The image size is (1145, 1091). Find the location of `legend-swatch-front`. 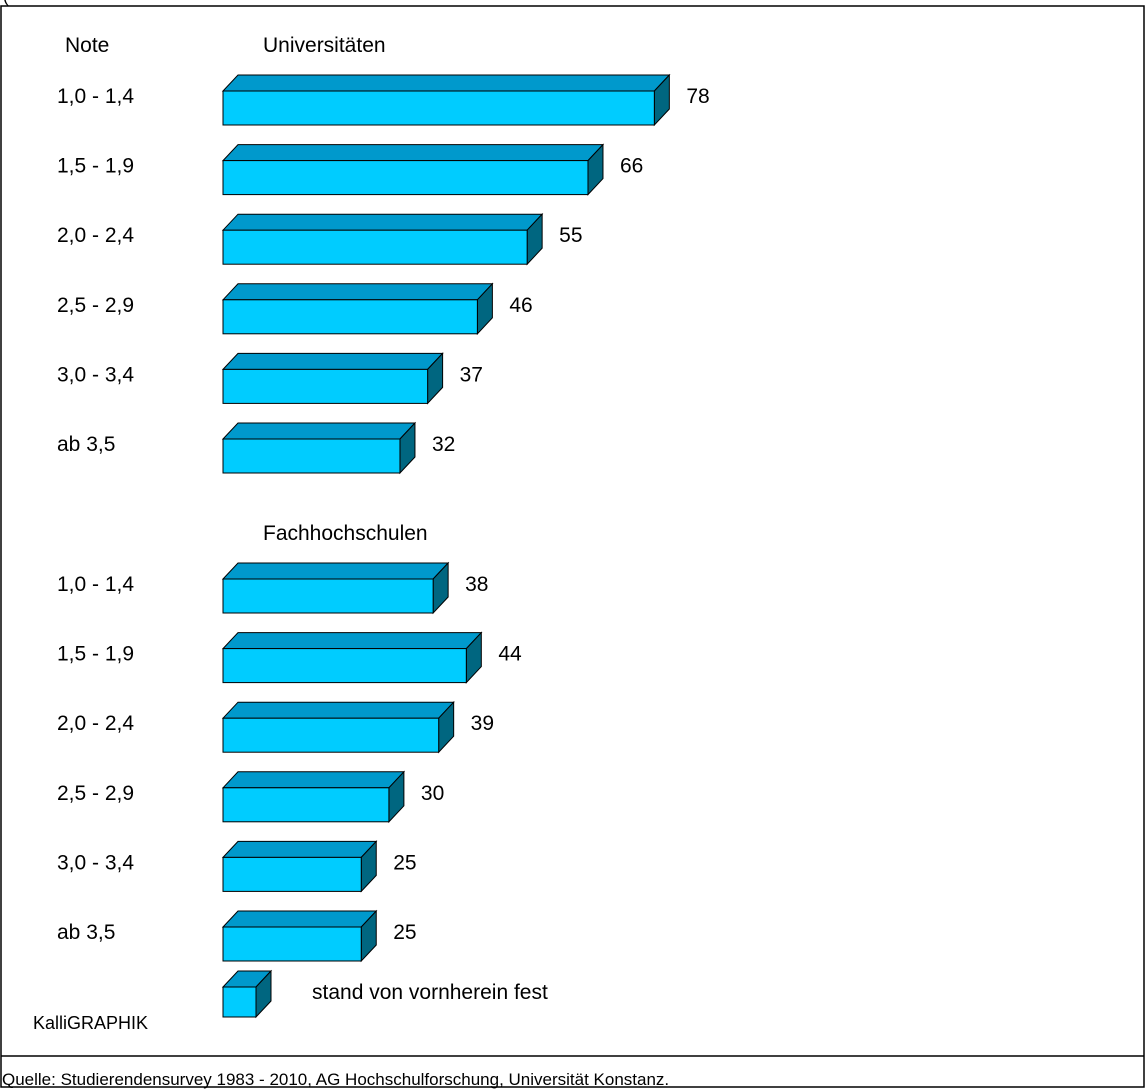

legend-swatch-front is located at coordinates (239, 1002).